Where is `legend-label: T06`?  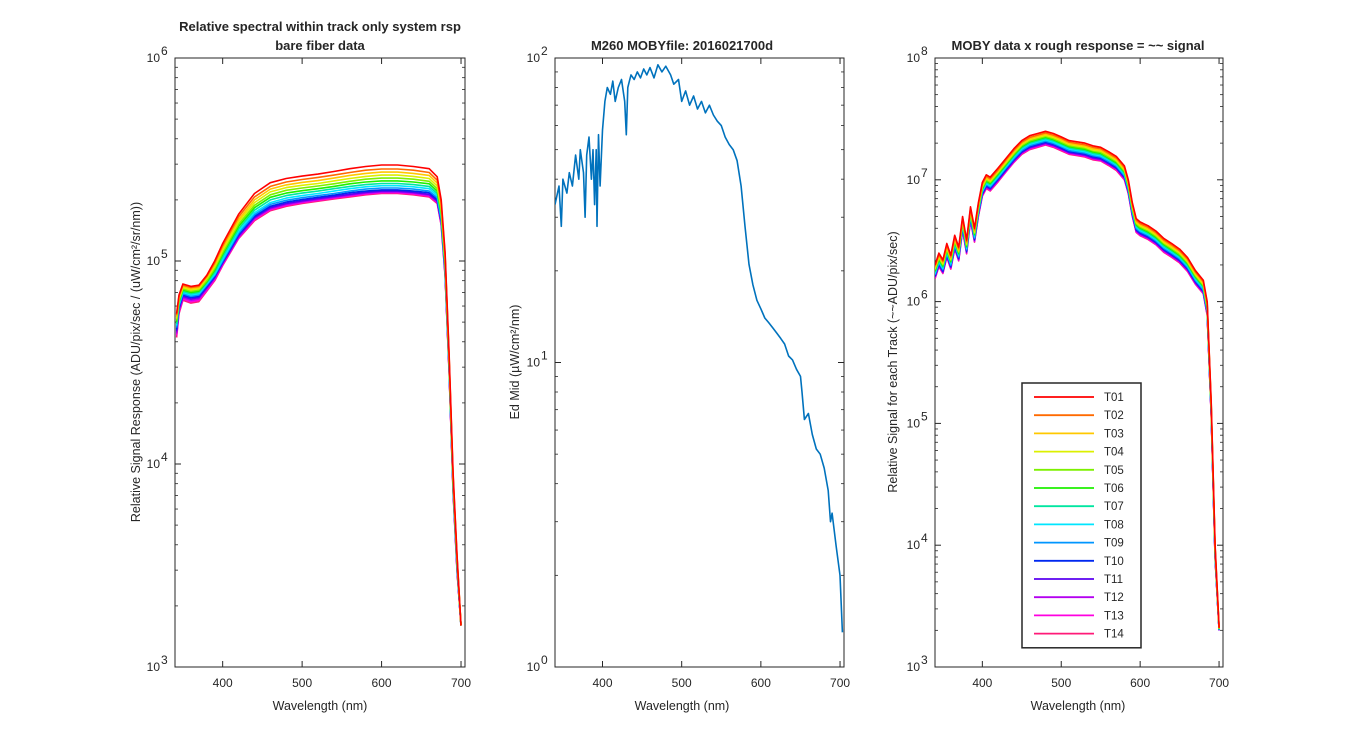
legend-label: T06 is located at coordinates (1114, 489).